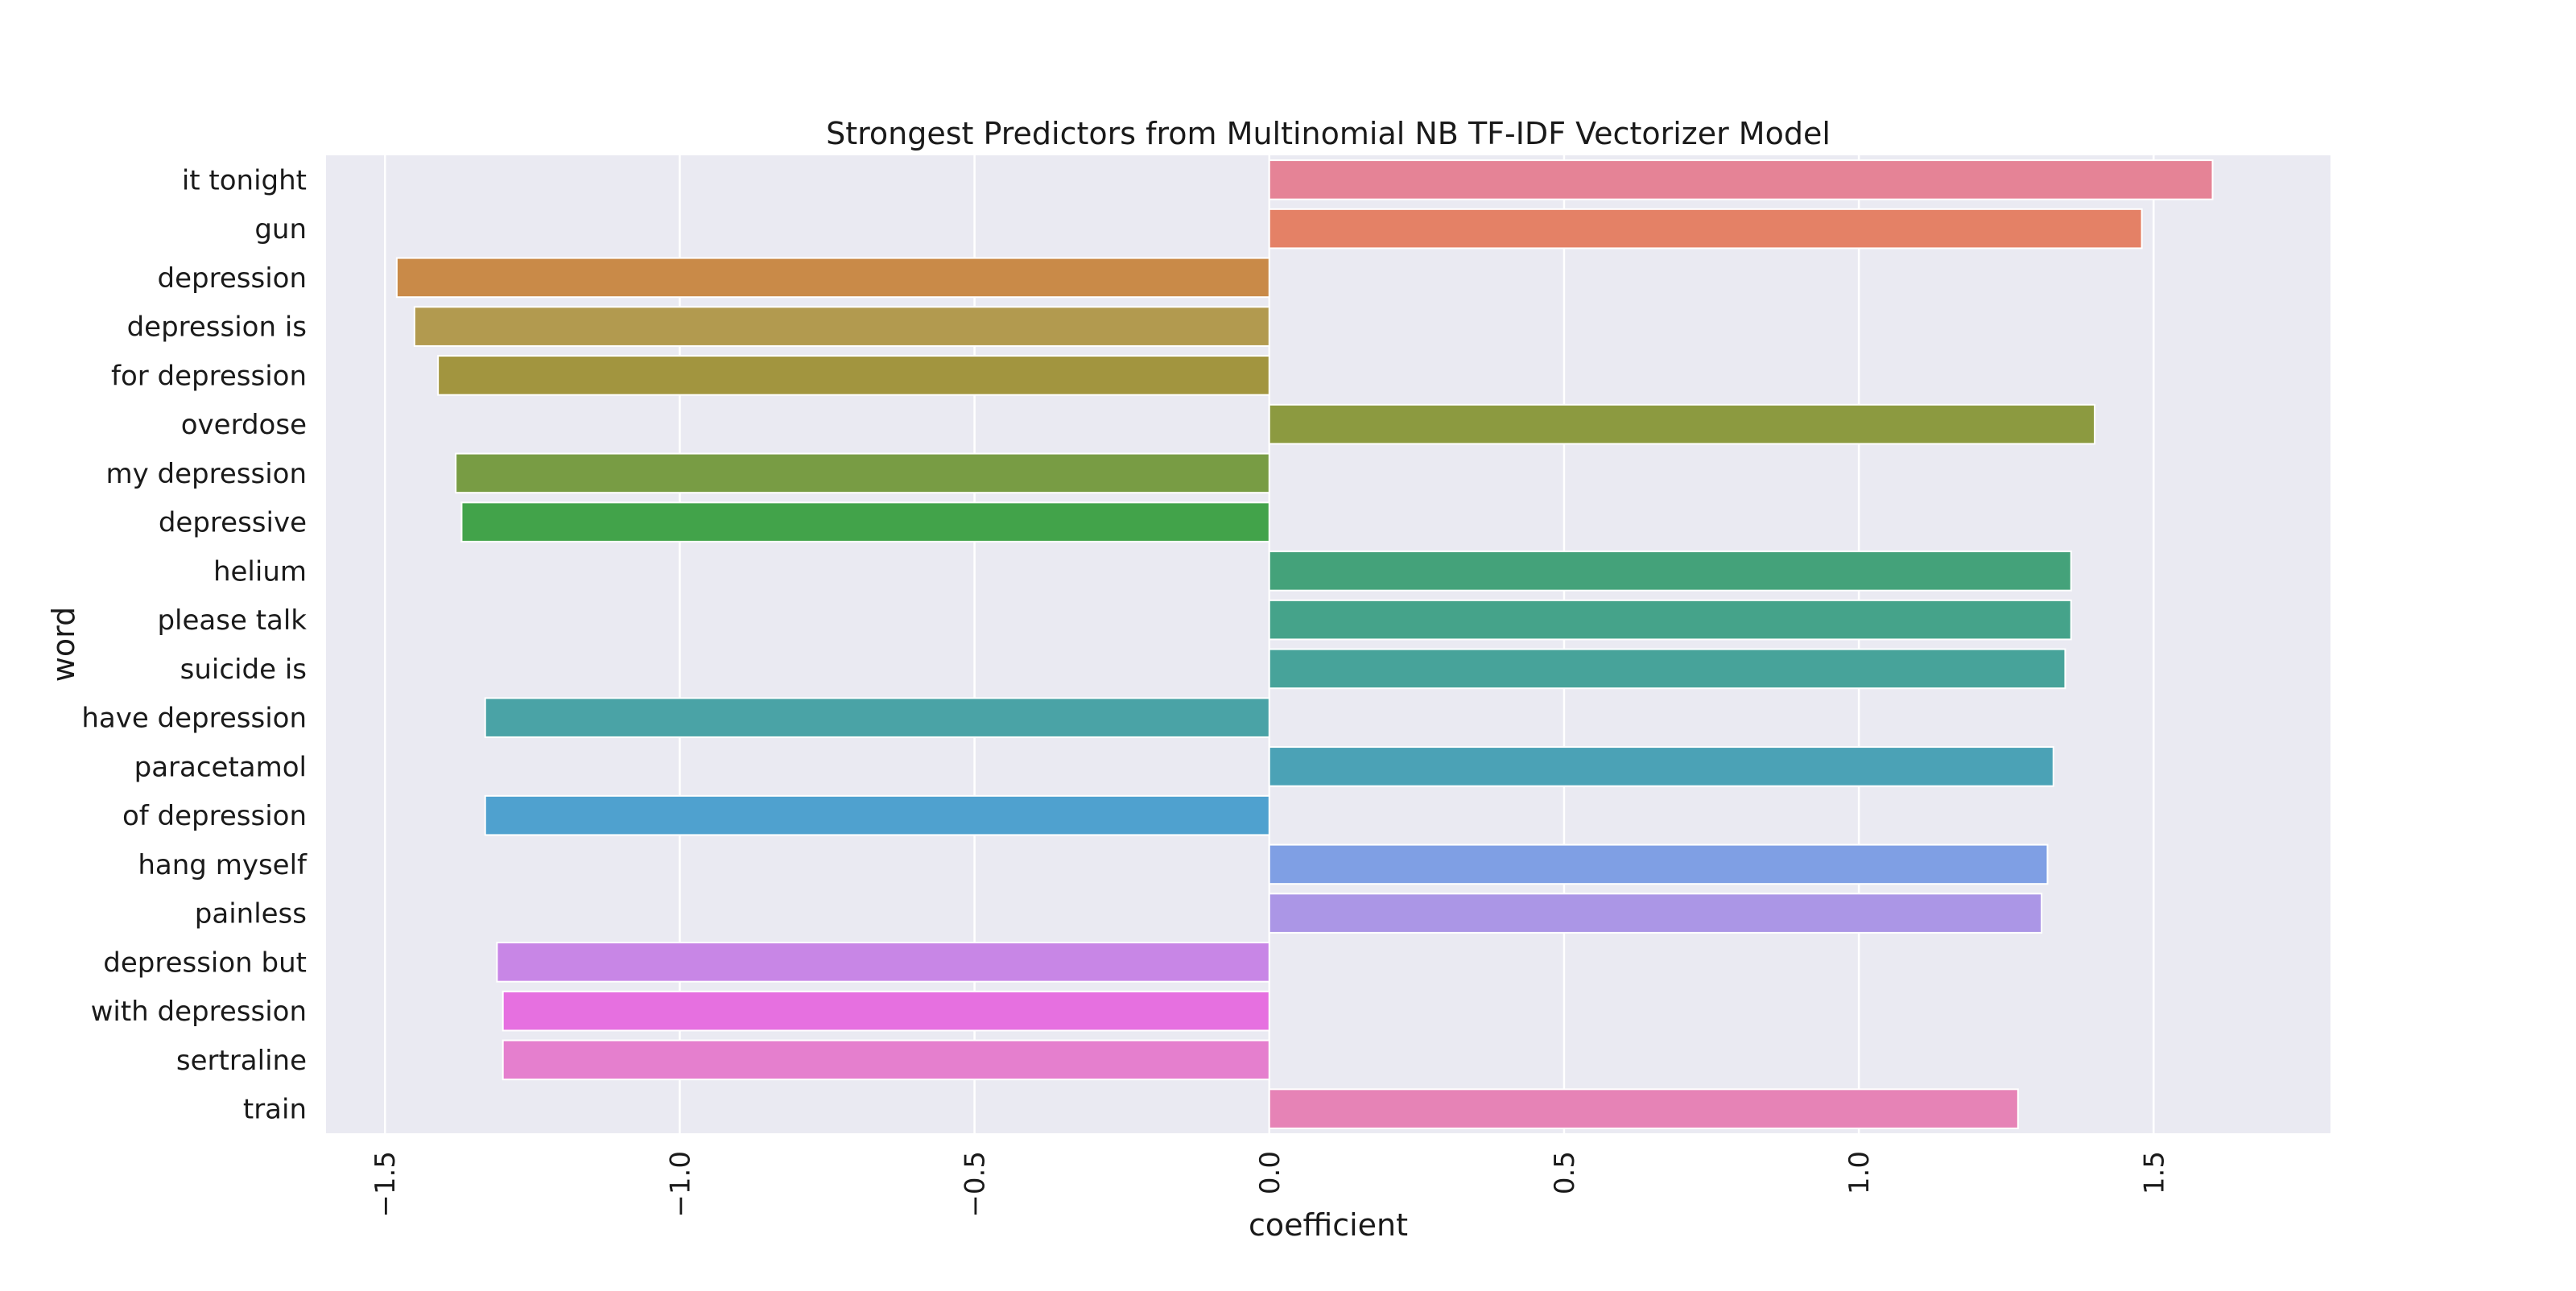  What do you see at coordinates (1270, 1172) in the screenshot?
I see `x-tick-label: 0.0` at bounding box center [1270, 1172].